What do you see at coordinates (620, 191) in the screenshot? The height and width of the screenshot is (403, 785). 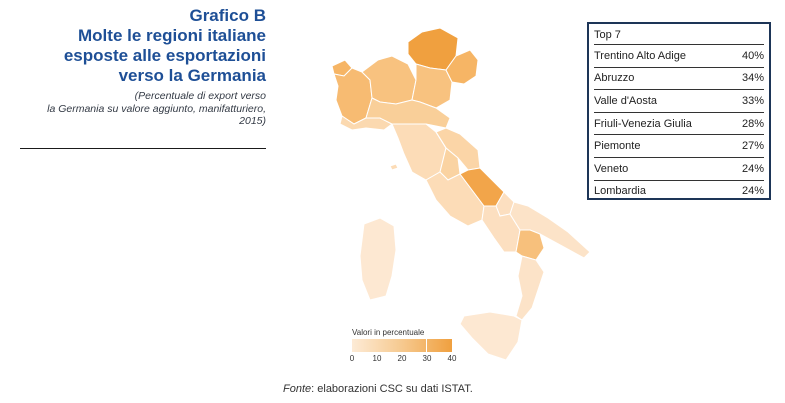 I see `region-name: Lombardia` at bounding box center [620, 191].